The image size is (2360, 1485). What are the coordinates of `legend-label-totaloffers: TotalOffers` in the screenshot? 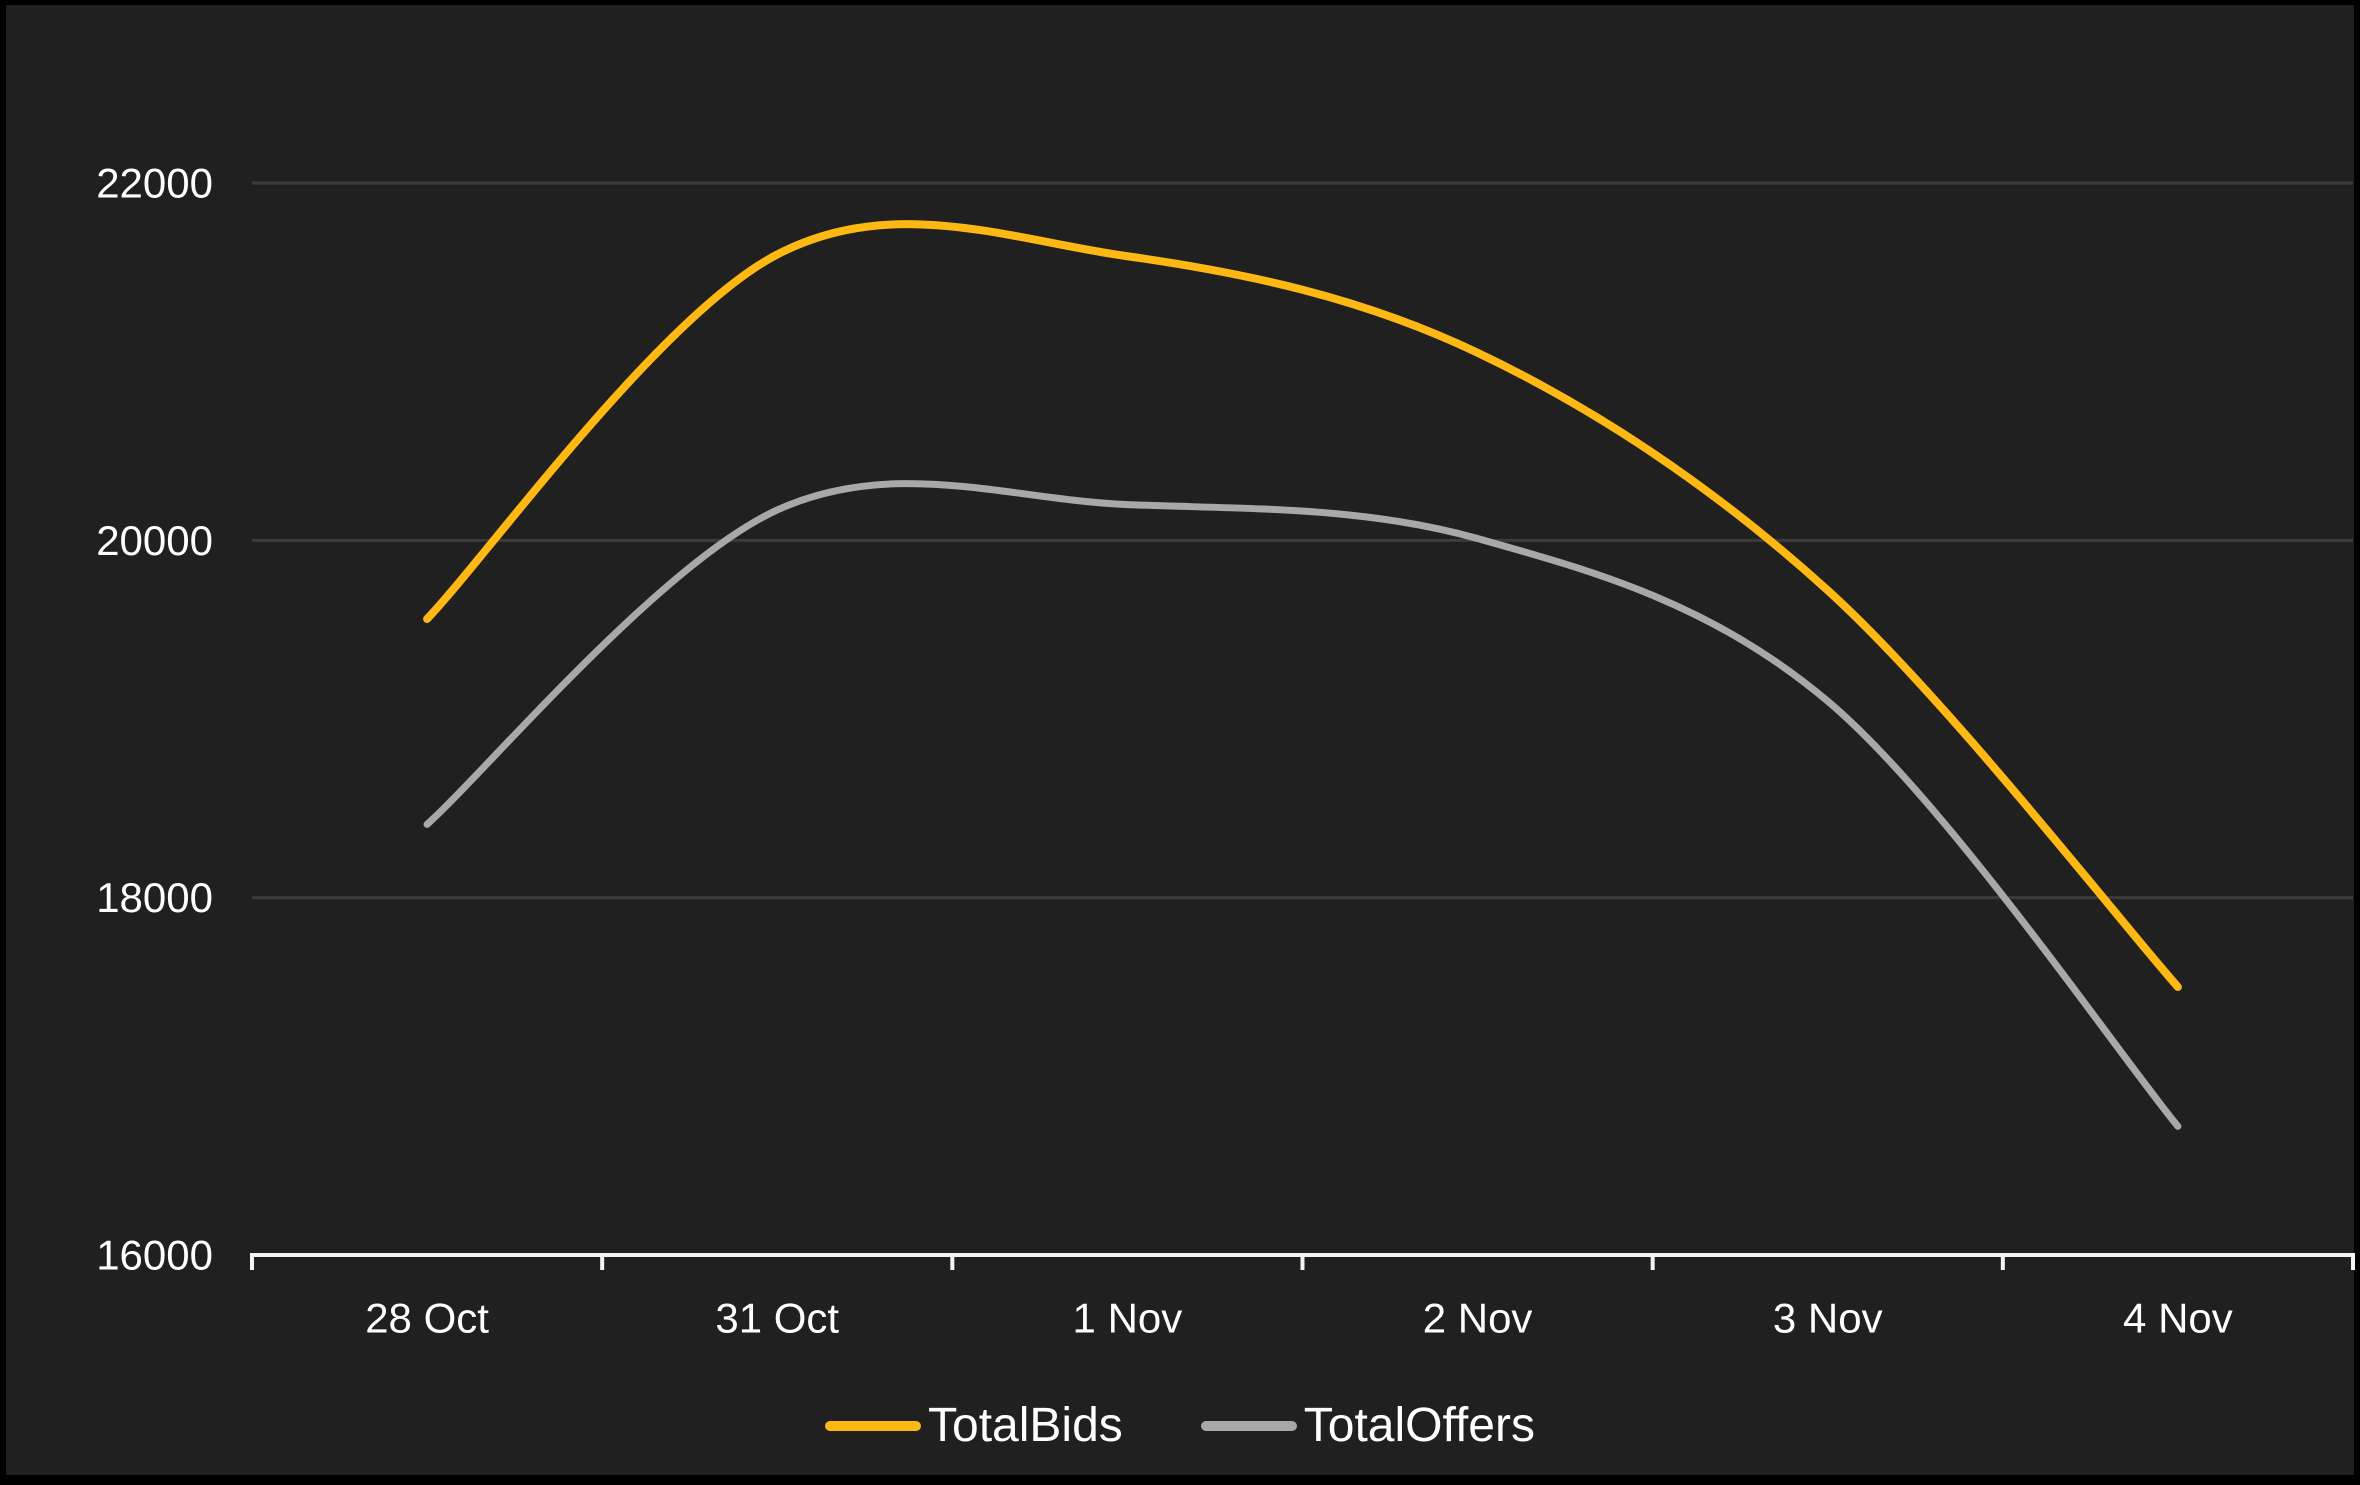 It's located at (1419, 1425).